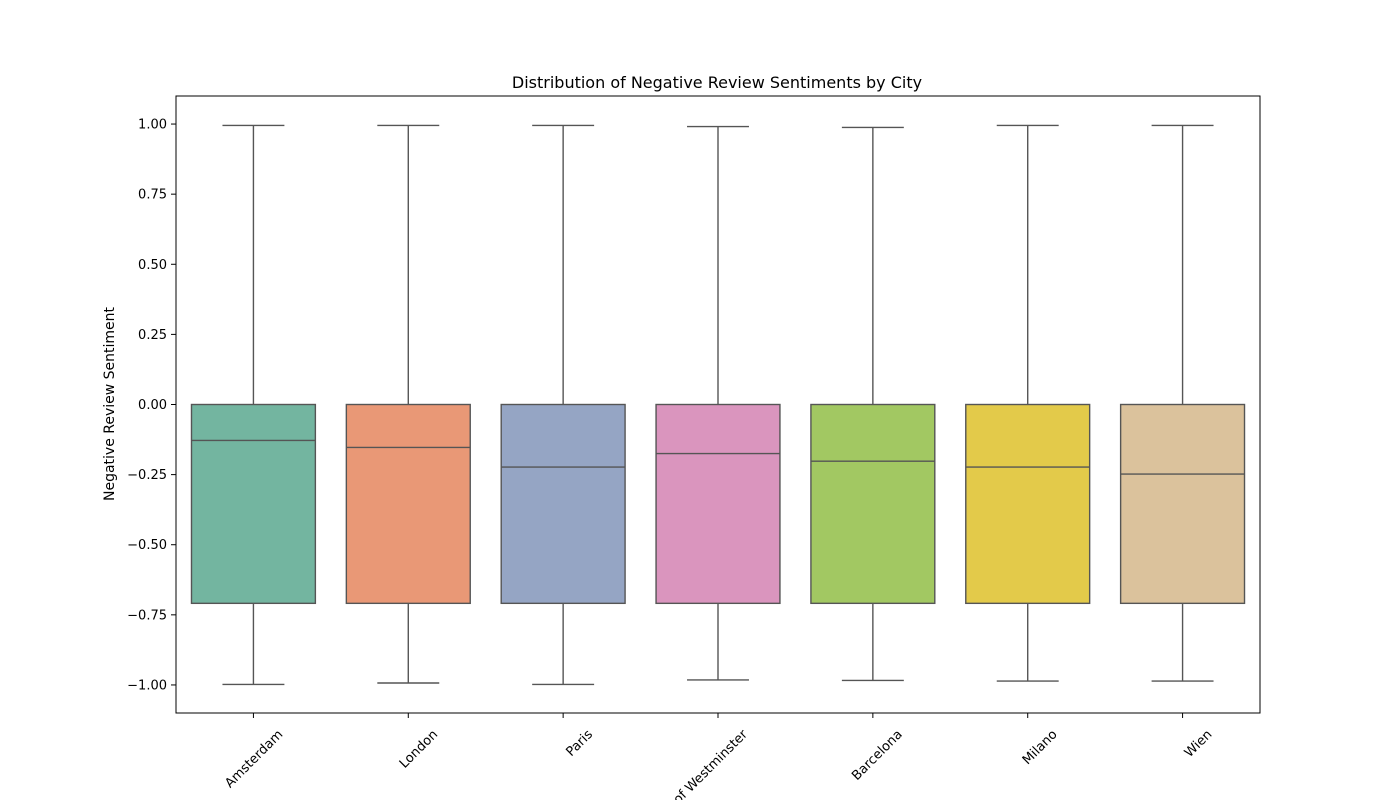 This screenshot has width=1400, height=804. I want to click on y-tick-label: 0.25, so click(152, 335).